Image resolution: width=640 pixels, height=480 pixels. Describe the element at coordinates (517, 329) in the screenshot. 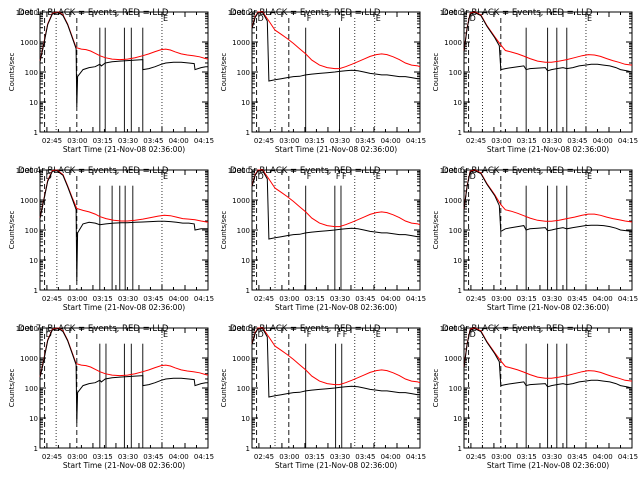

I see `panel-title: Det 9r BLACK = Events, RED = LLD` at that location.